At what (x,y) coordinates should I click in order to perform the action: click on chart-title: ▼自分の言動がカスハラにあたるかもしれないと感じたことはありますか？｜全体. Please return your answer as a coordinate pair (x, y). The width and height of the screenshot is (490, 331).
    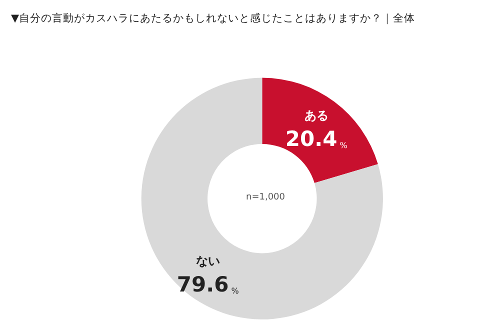
    Looking at the image, I should click on (213, 18).